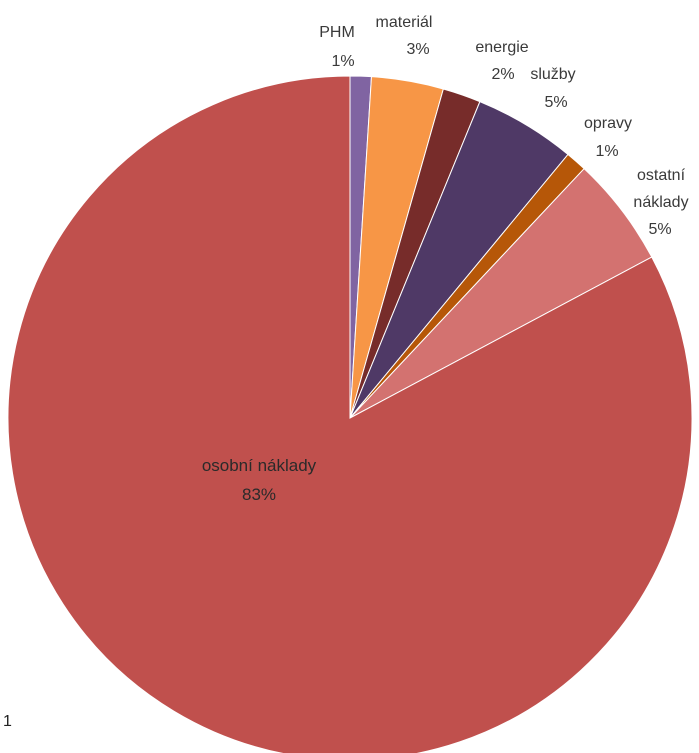  I want to click on label-material-percent: 3%, so click(417, 49).